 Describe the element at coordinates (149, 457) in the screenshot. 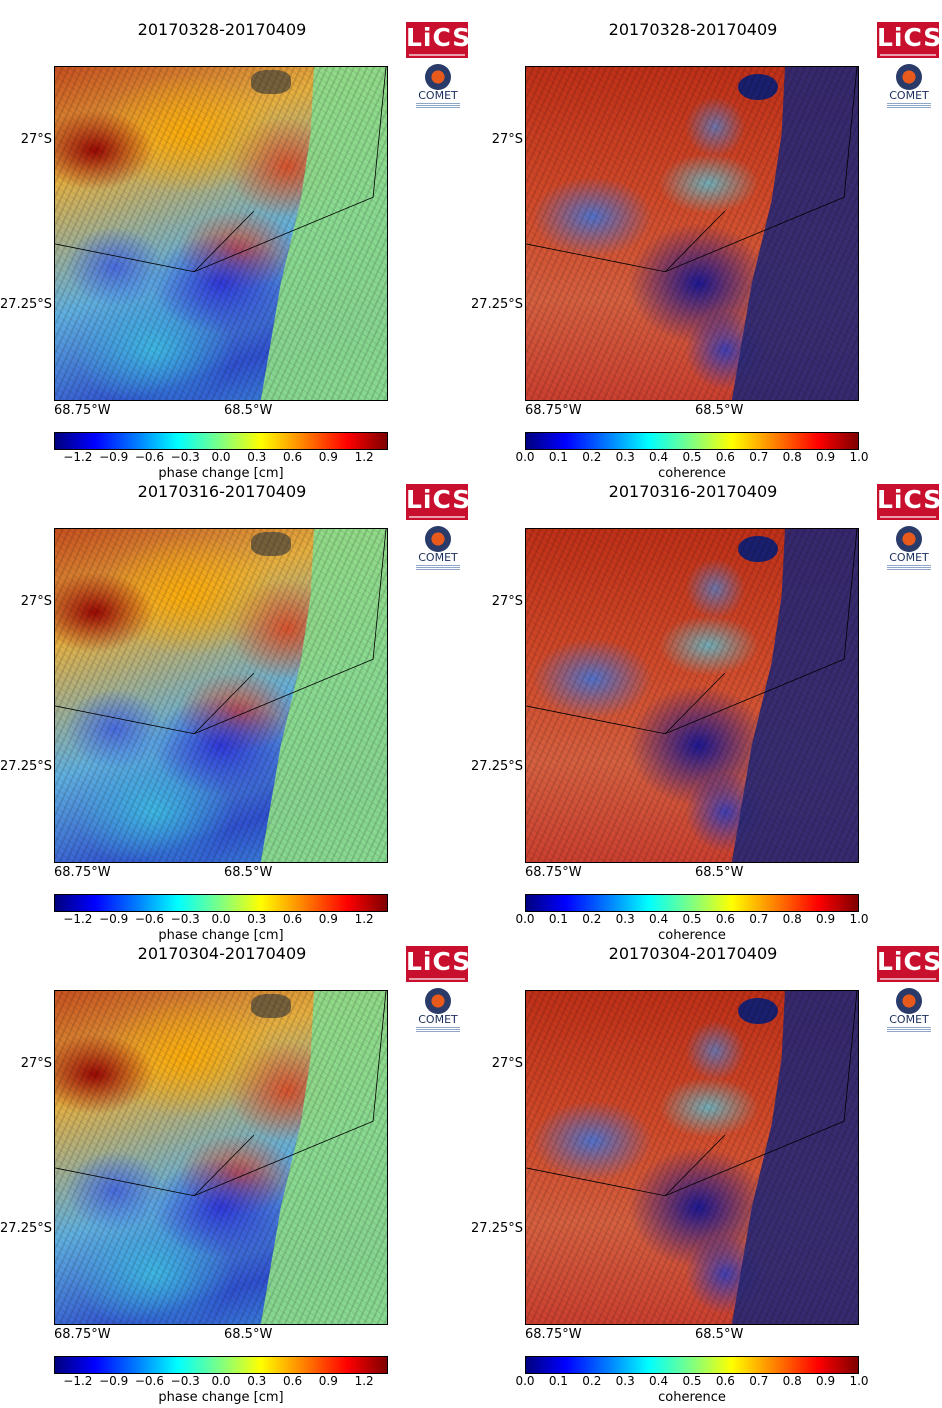

I see `colorbar-tick-label: −0.6` at that location.